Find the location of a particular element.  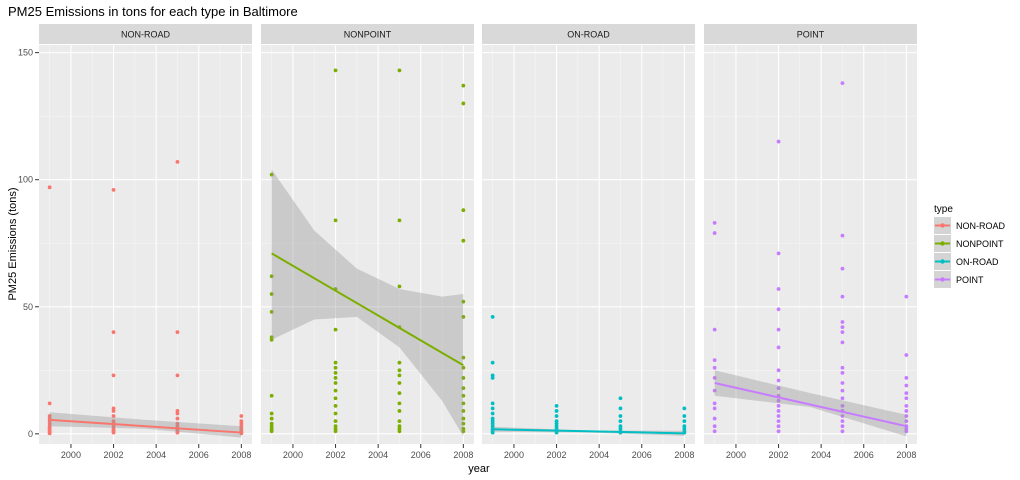

confidence-band is located at coordinates (810, 403).